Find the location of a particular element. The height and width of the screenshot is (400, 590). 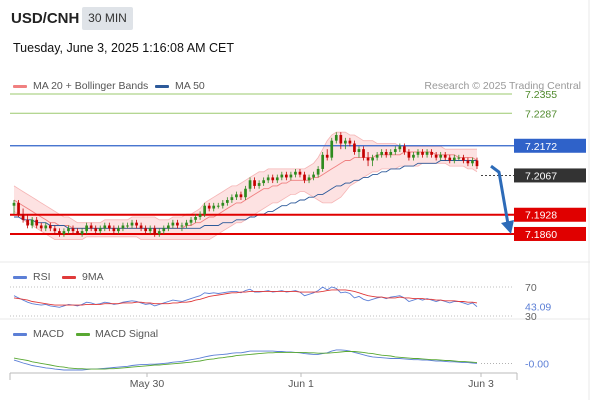

forecast-arrow-head is located at coordinates (507, 226).